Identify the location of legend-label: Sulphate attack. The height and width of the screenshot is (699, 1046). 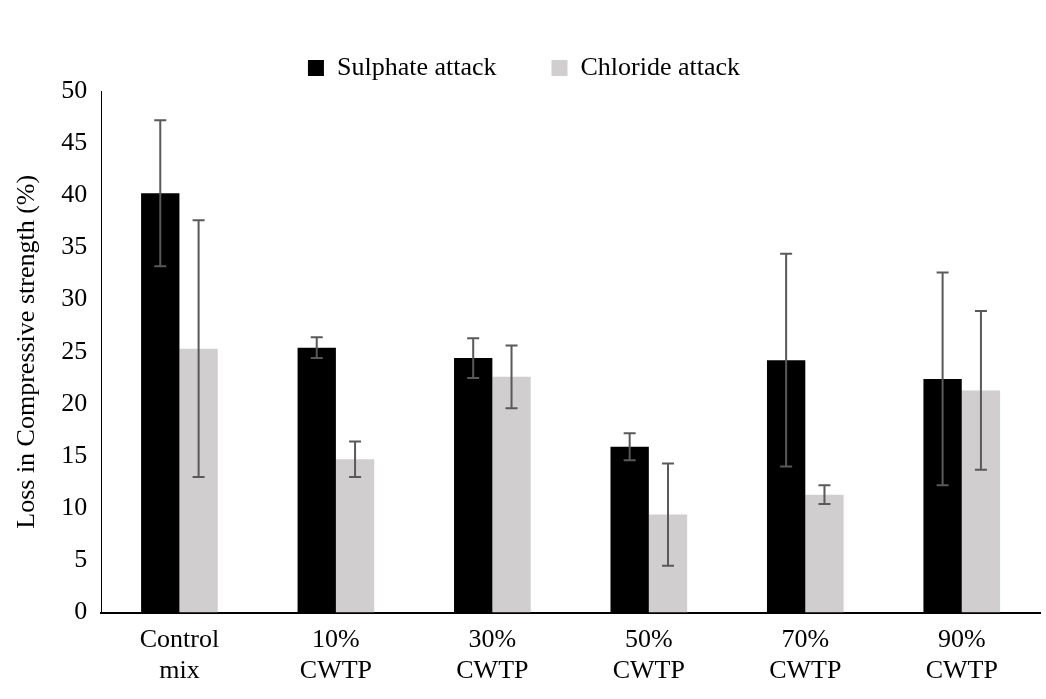
(416, 66).